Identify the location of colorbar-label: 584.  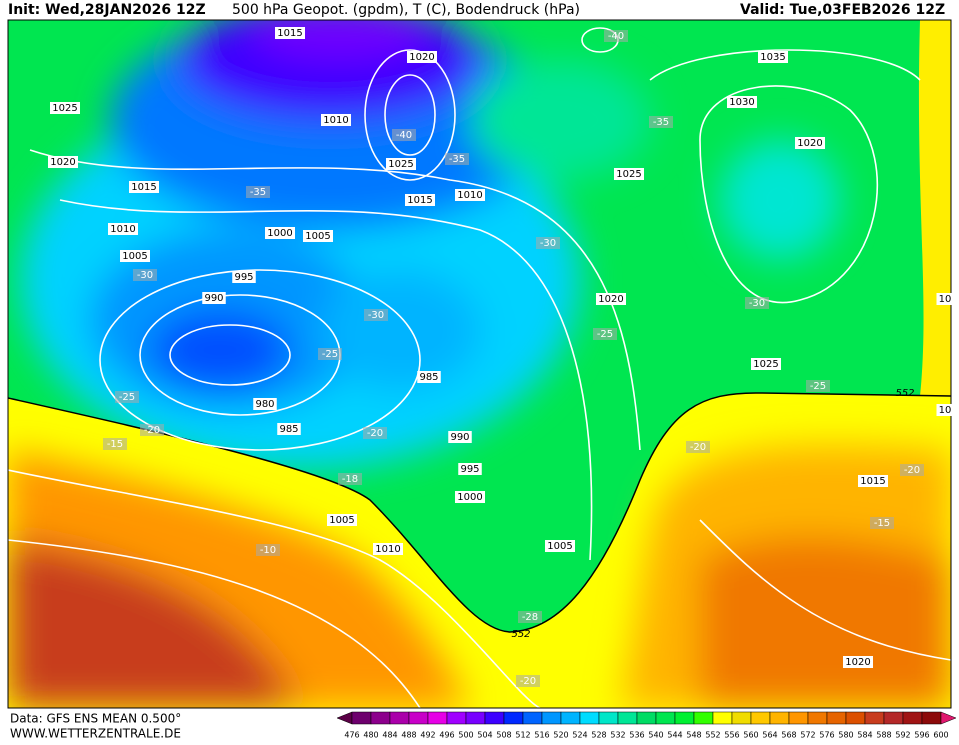
(864, 735).